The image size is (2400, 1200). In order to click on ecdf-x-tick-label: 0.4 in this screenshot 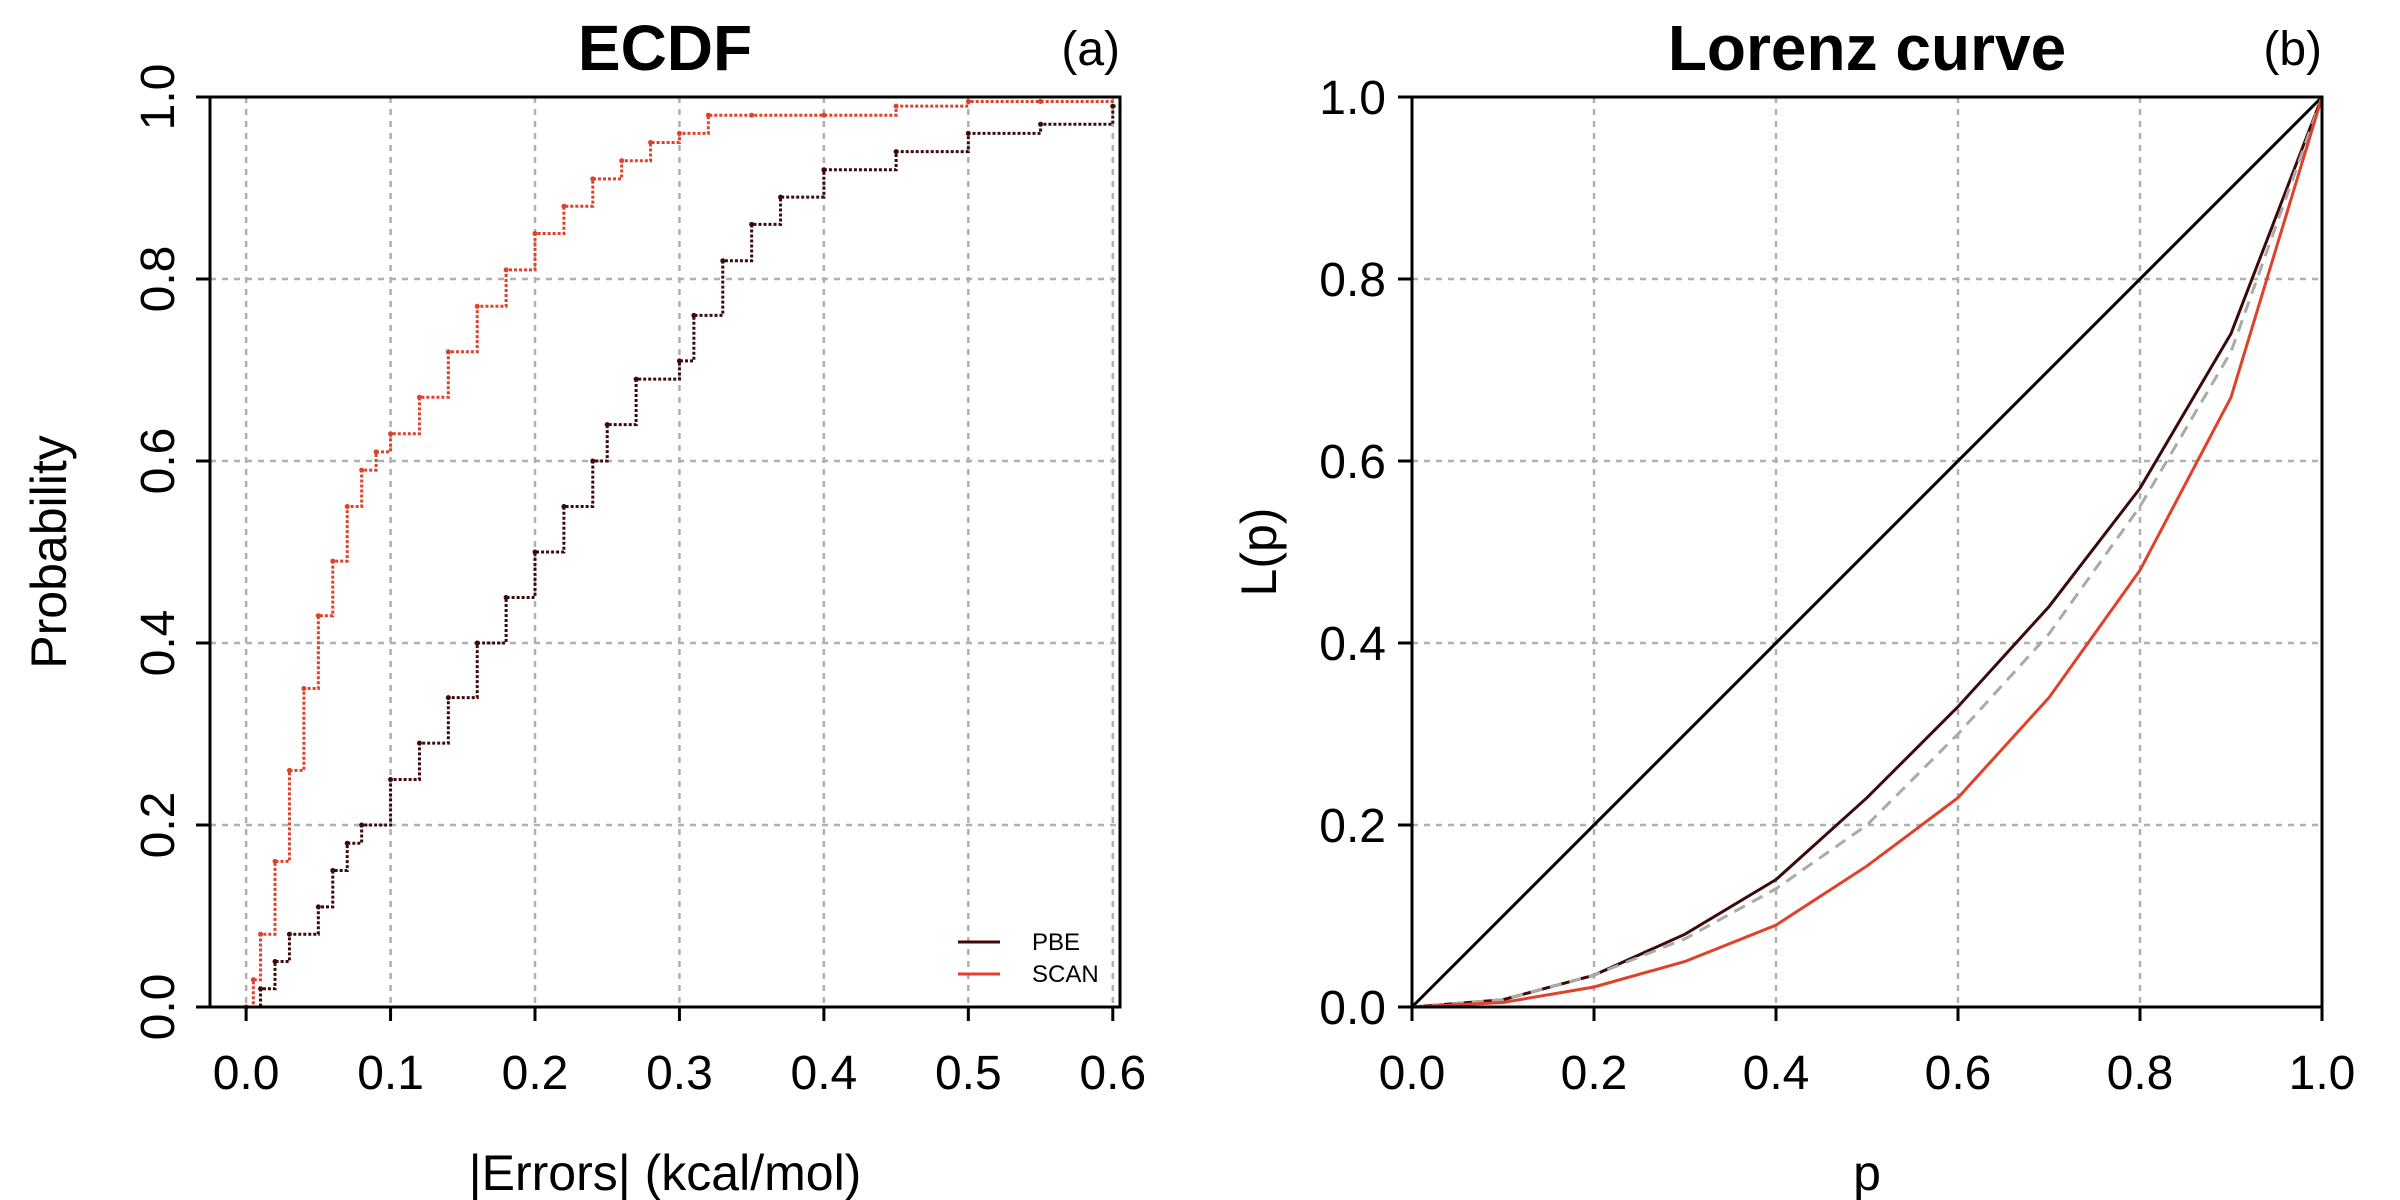, I will do `click(824, 1073)`.